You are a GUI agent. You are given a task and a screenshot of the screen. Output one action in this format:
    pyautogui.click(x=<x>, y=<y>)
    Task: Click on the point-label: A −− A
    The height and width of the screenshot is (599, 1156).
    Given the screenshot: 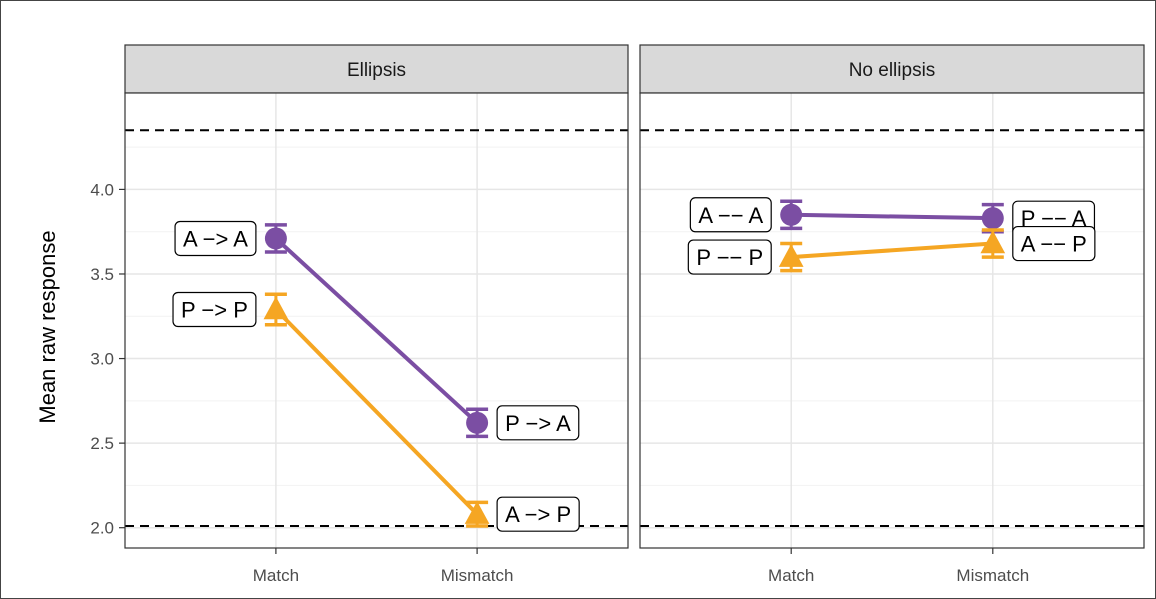 What is the action you would take?
    pyautogui.click(x=730, y=215)
    